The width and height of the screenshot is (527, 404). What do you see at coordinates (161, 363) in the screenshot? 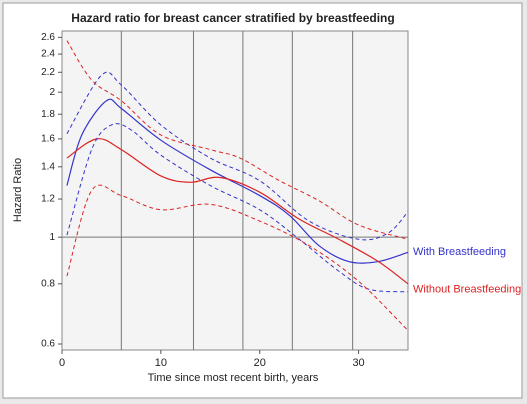
I see `x-tick-label: 10` at bounding box center [161, 363].